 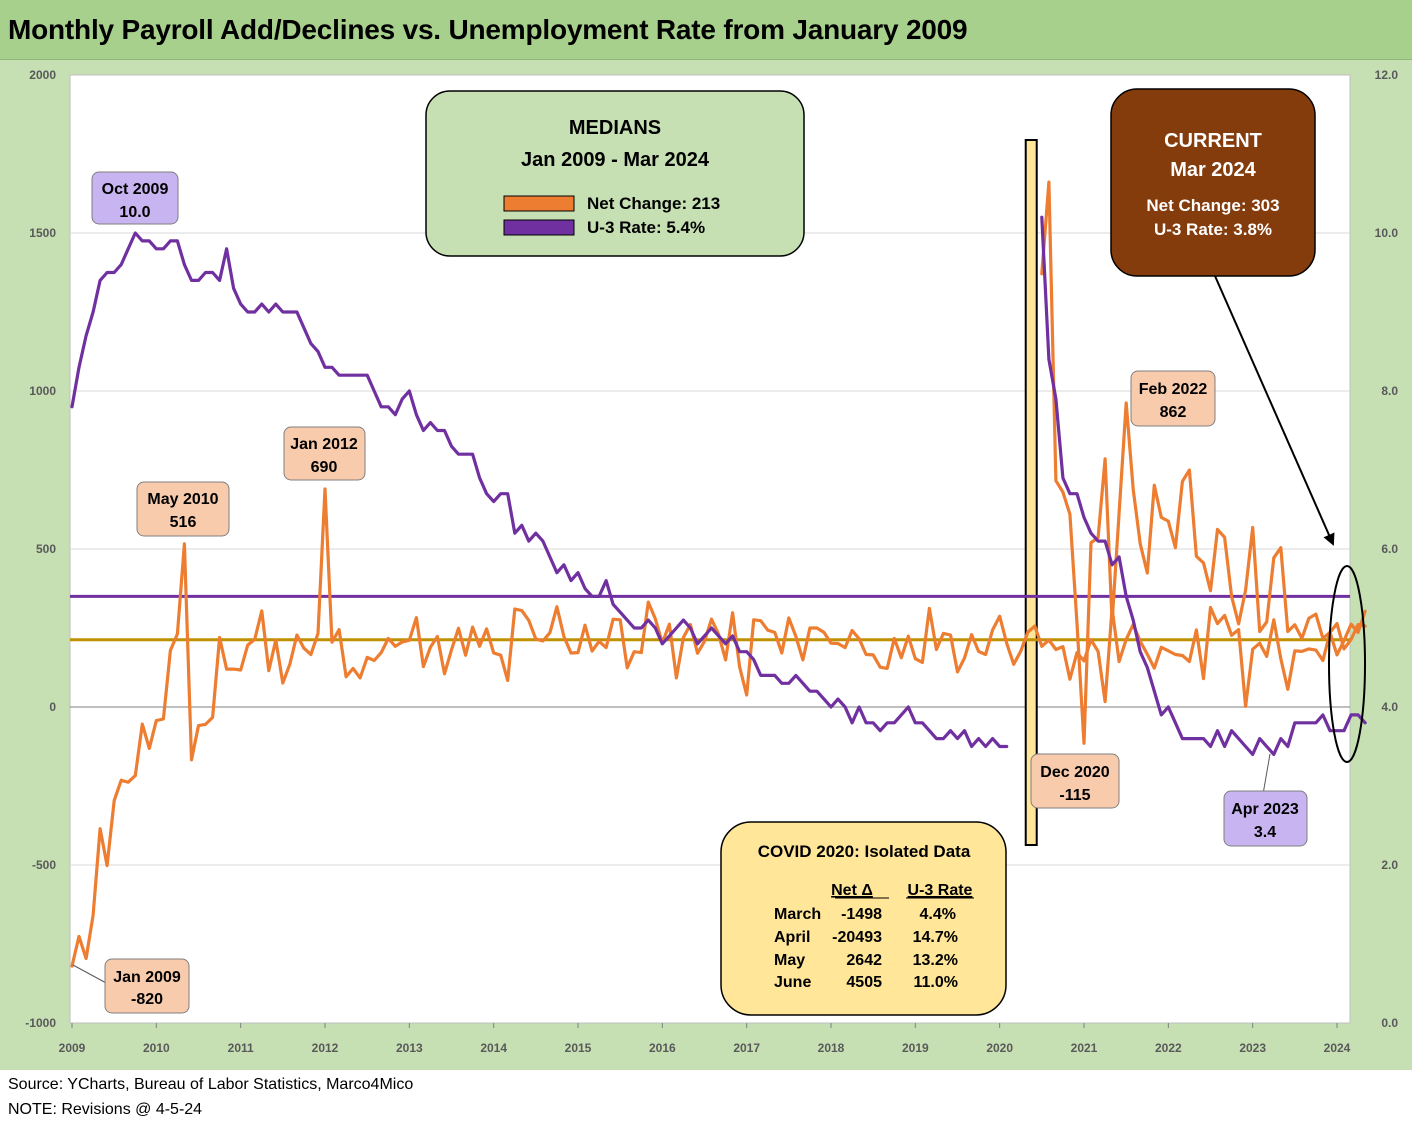 What do you see at coordinates (935, 937) in the screenshot?
I see `covid-row-rate: 14.7%` at bounding box center [935, 937].